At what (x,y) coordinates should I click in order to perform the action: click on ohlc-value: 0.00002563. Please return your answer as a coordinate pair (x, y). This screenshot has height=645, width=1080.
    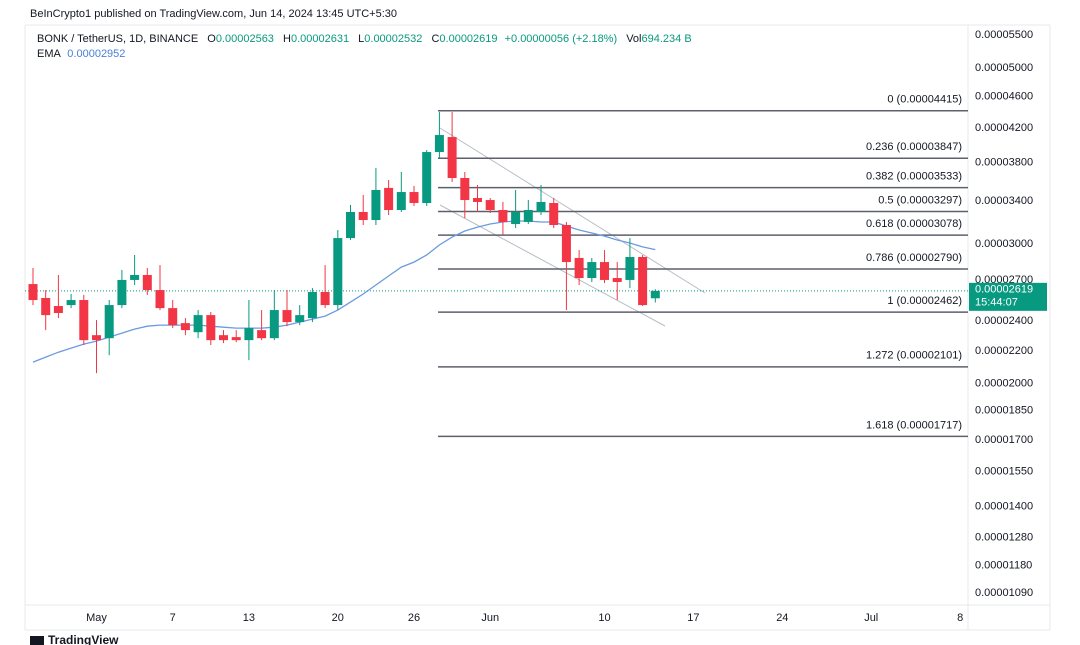
    Looking at the image, I should click on (244, 39).